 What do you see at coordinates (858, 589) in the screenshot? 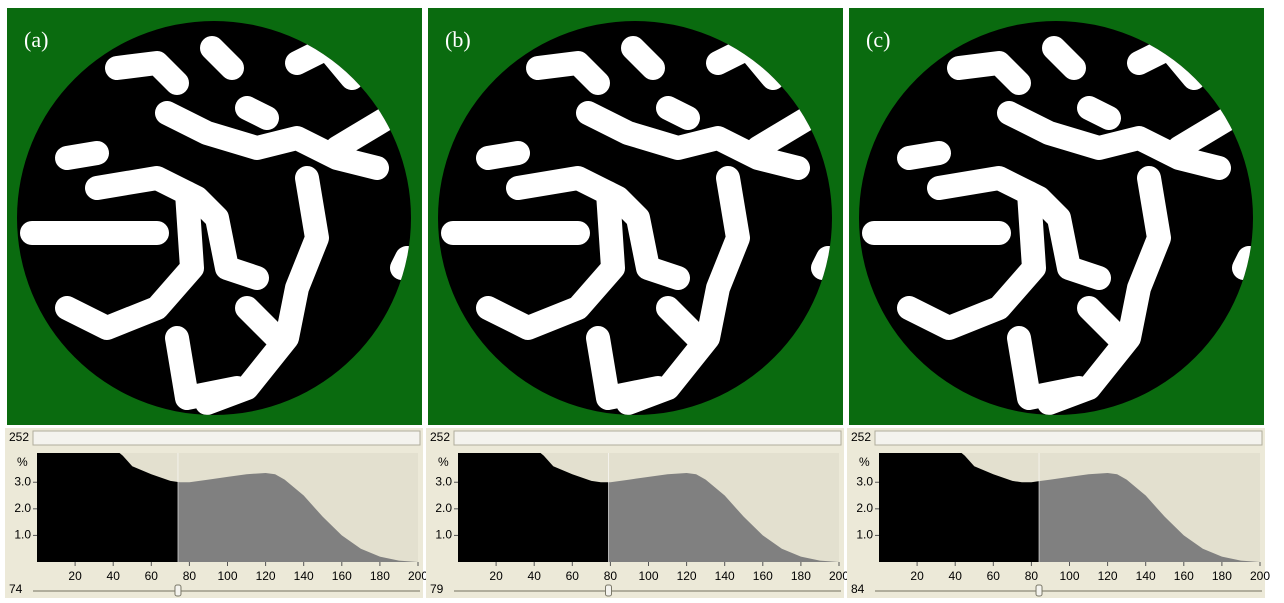
I see `threshold-value: 84` at bounding box center [858, 589].